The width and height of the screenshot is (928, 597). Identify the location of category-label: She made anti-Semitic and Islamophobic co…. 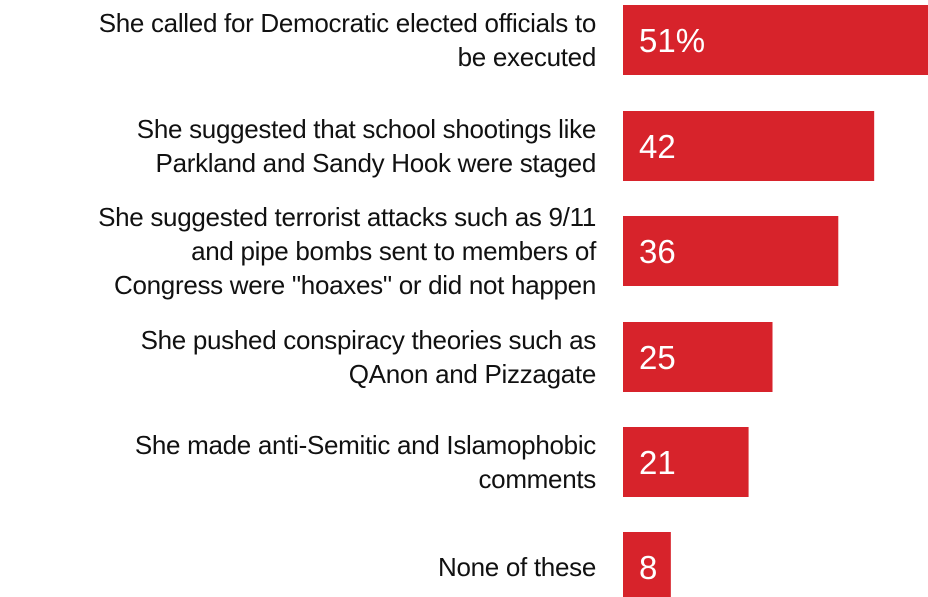
(365, 462).